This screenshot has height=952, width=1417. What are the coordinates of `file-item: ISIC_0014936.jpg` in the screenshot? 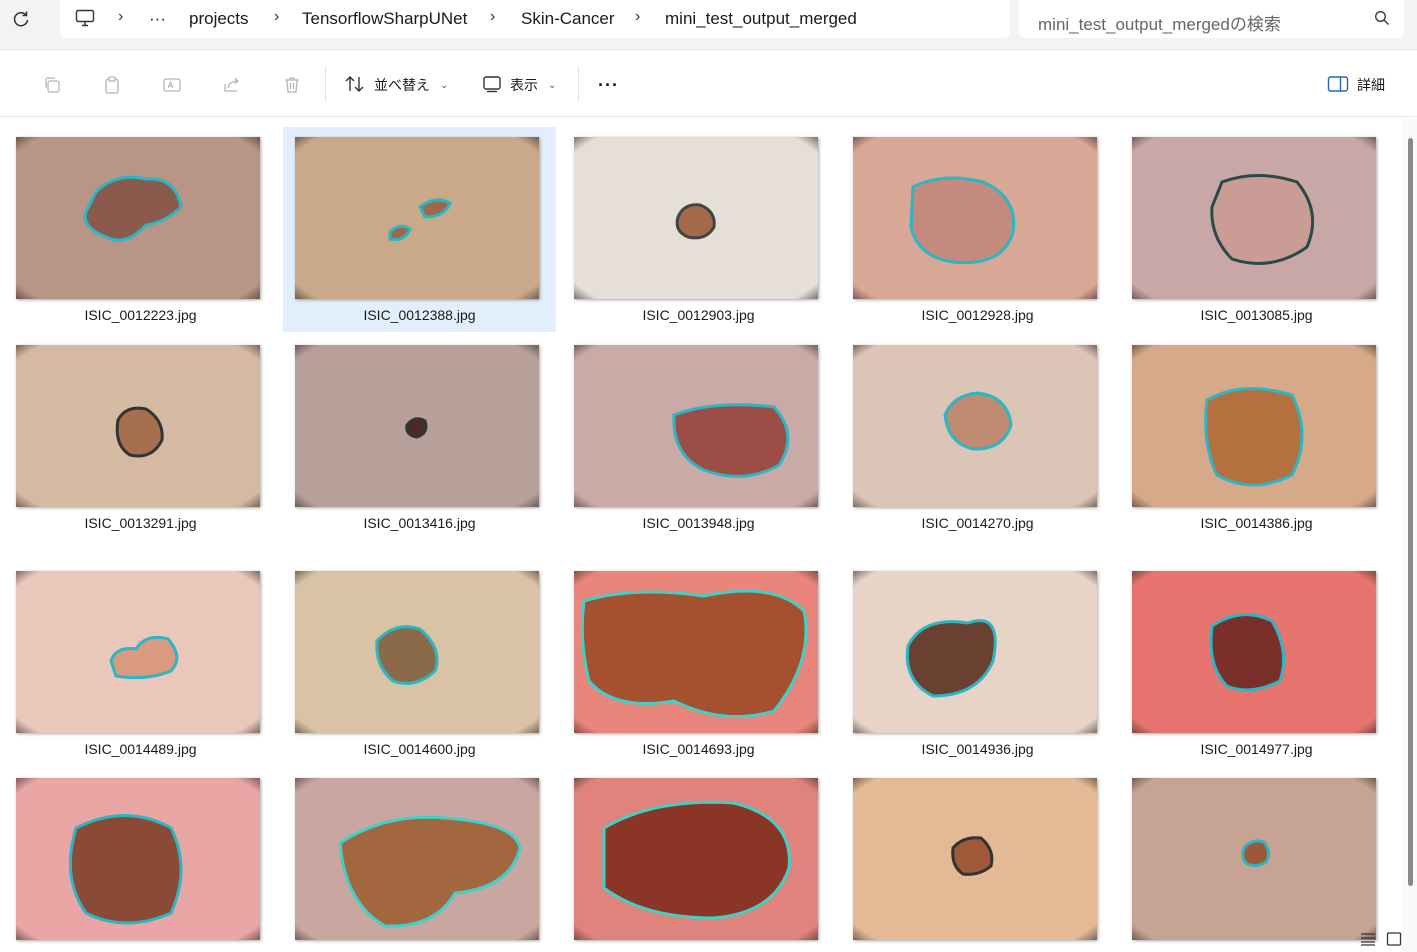 It's located at (977, 663).